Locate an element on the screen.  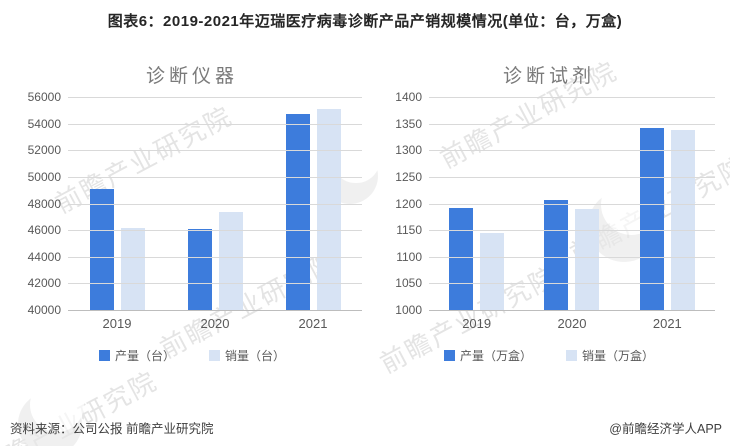
y-axis-tick: 44000 is located at coordinates (44, 256).